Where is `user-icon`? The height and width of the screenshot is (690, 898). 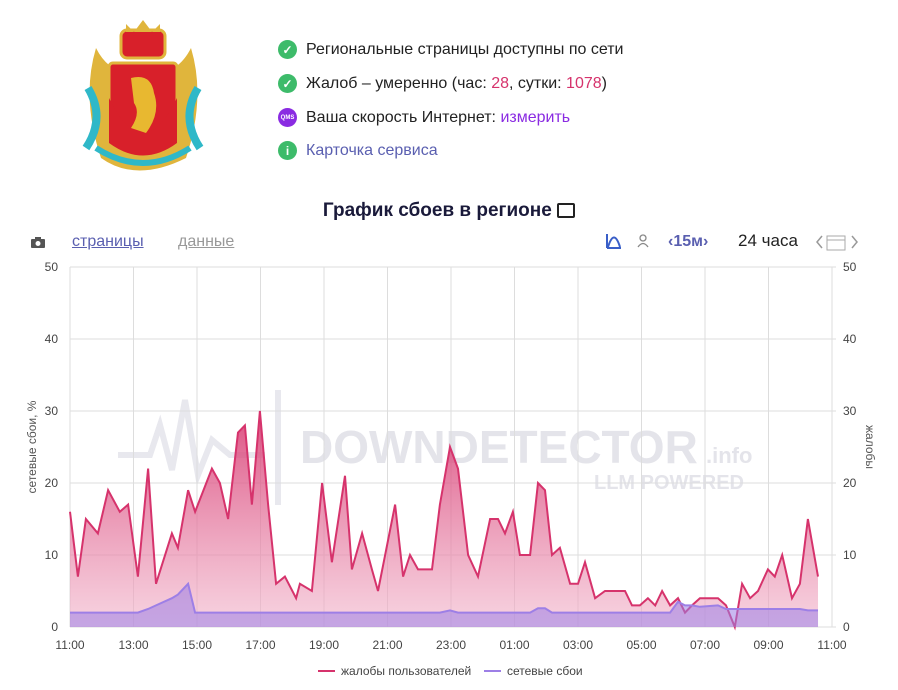
user-icon is located at coordinates (643, 241).